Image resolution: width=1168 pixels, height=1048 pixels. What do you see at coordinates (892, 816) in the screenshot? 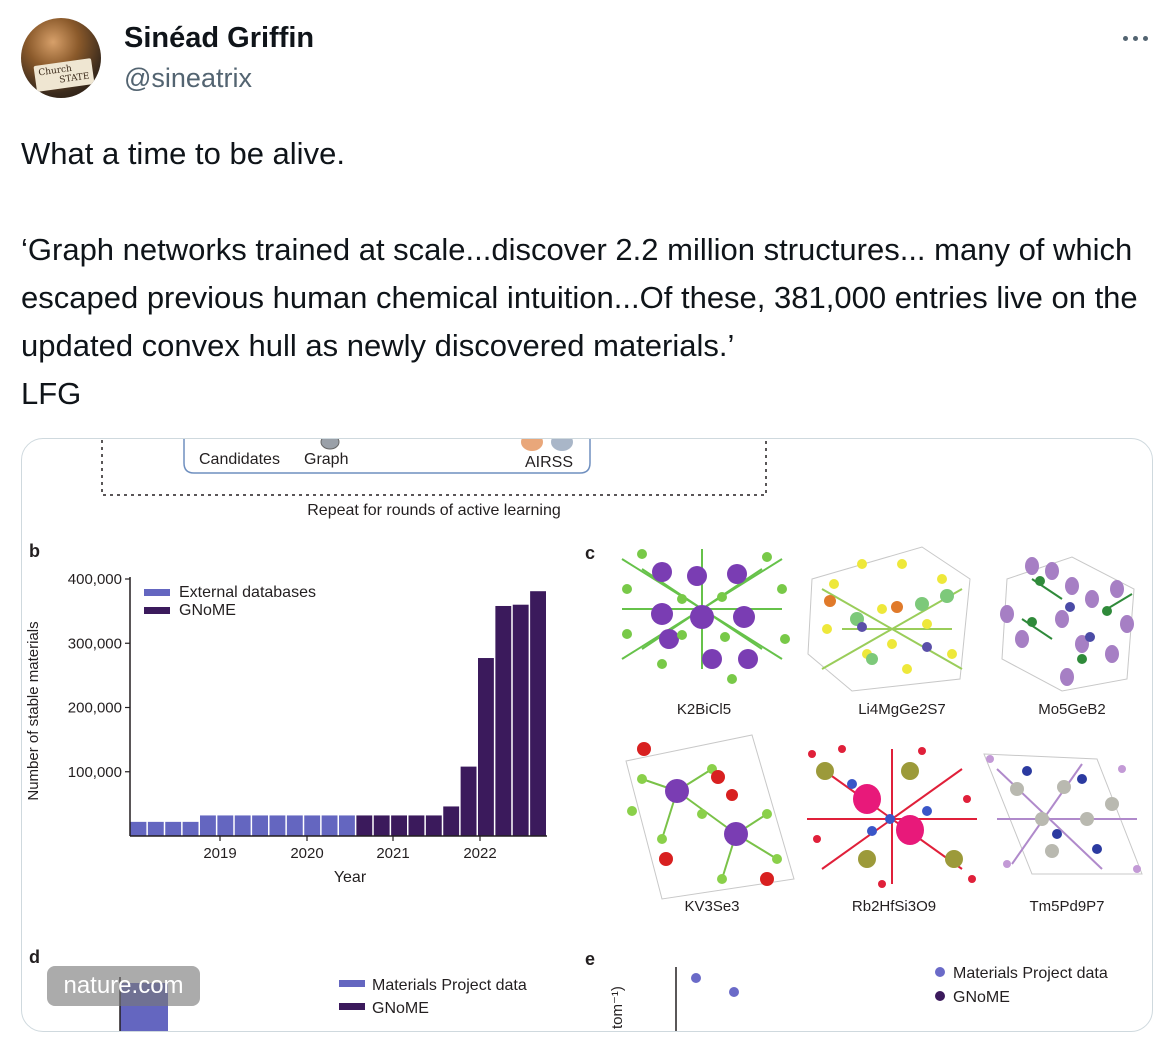
I see `crystal-rb2hfsi3o9-image` at bounding box center [892, 816].